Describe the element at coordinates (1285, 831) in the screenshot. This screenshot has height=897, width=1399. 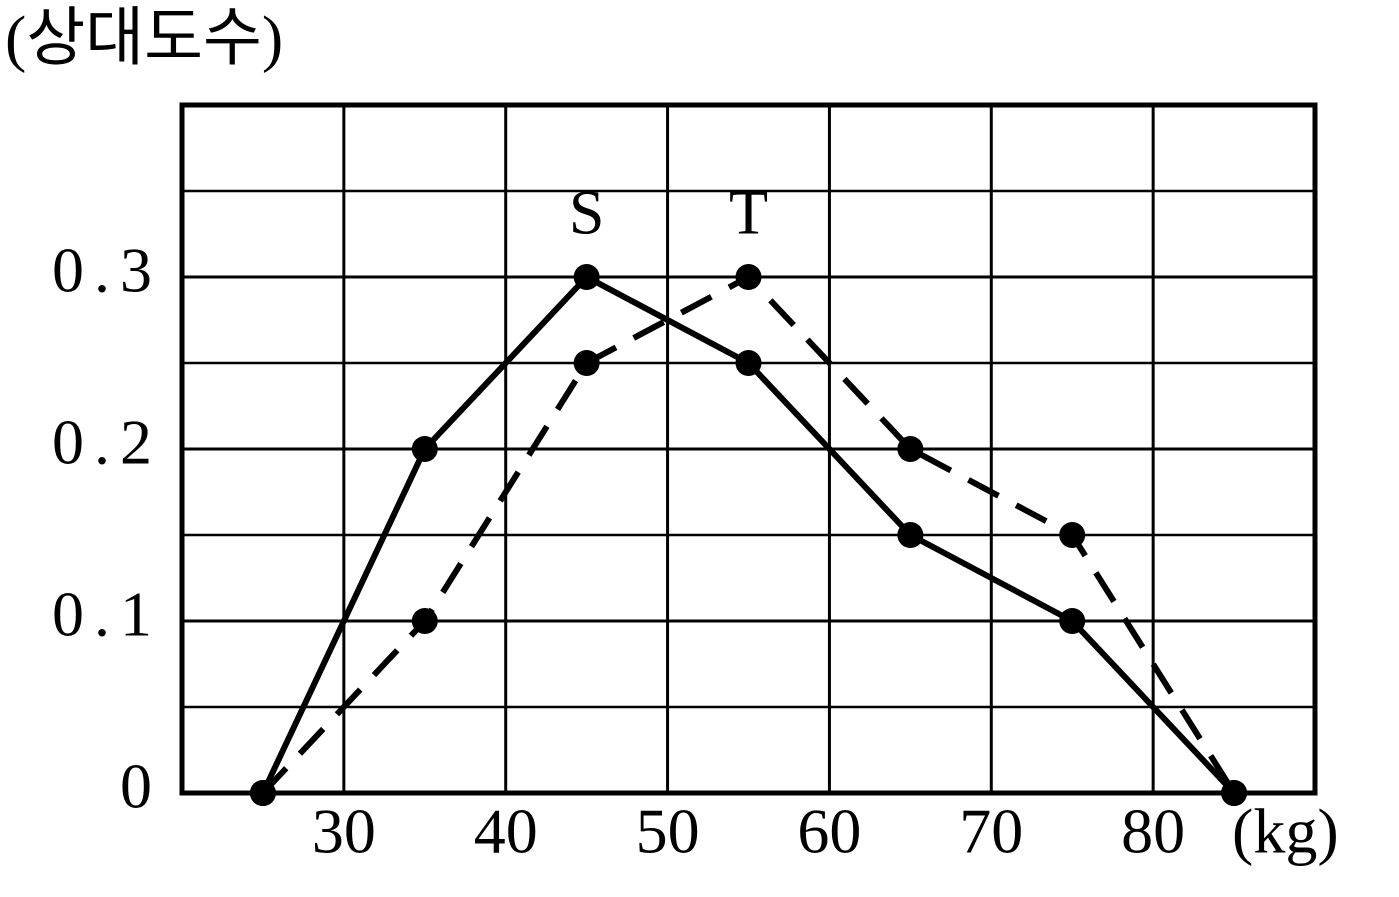
I see `x-axis-label: (kg)` at that location.